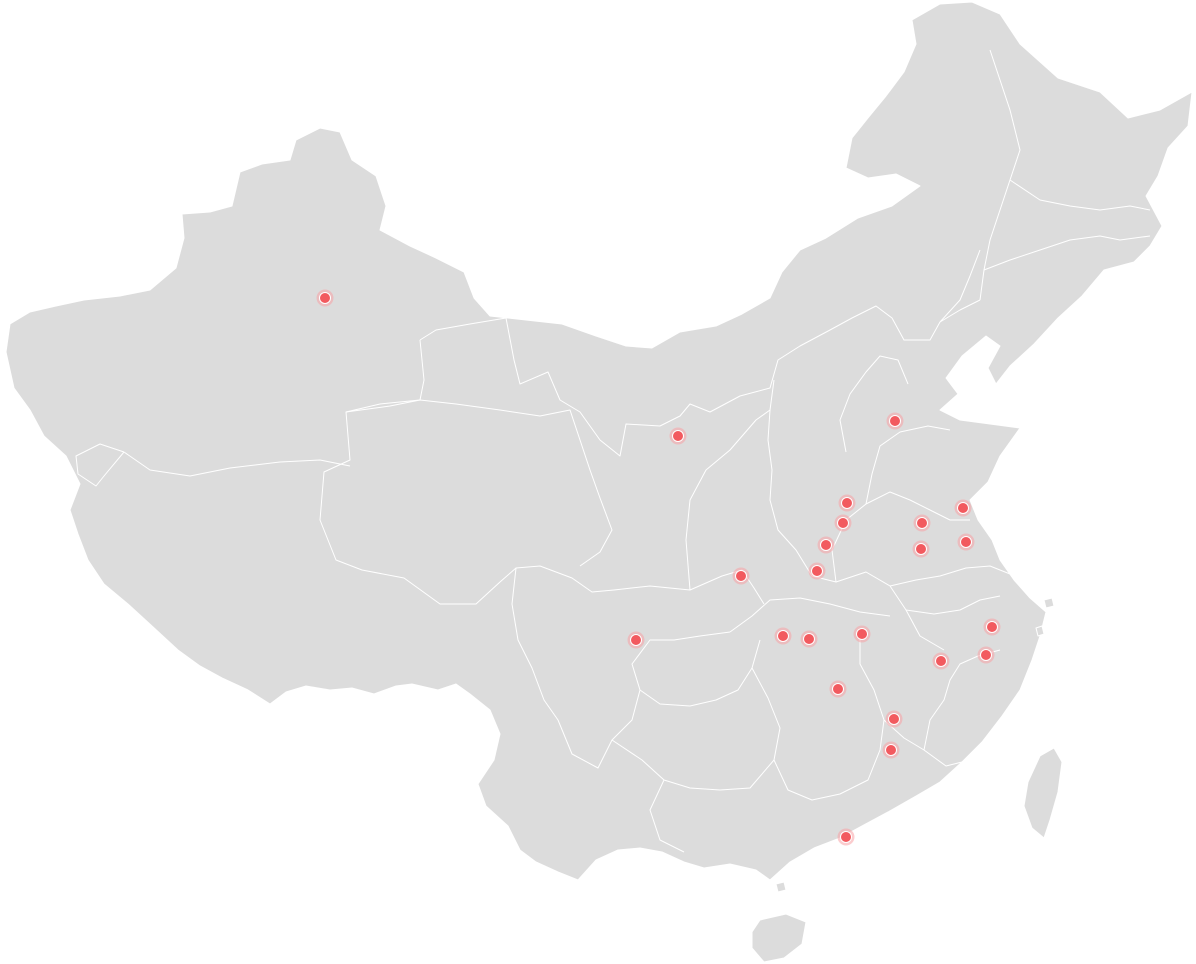  Describe the element at coordinates (1043, 793) in the screenshot. I see `taiwan-island` at that location.